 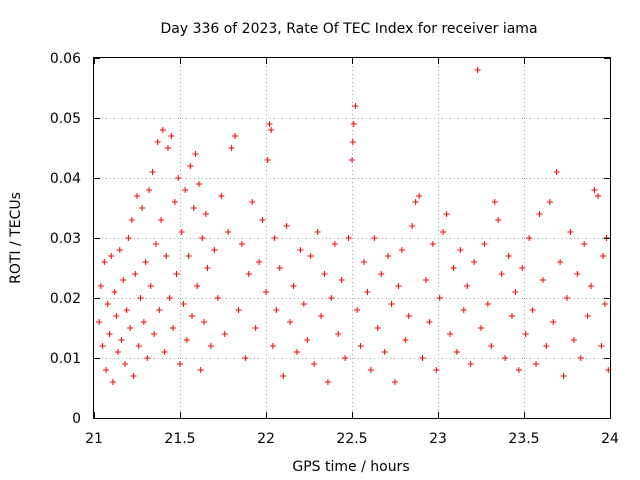 What do you see at coordinates (65, 299) in the screenshot?
I see `y-tick-label: 0.02` at bounding box center [65, 299].